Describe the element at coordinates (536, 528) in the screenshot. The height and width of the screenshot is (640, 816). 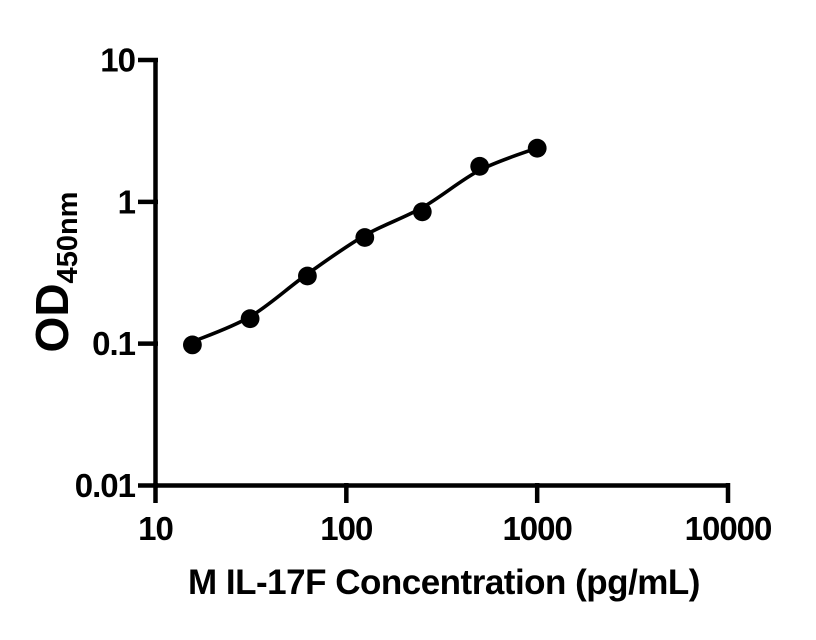
I see `x-tick-label: 1000` at that location.